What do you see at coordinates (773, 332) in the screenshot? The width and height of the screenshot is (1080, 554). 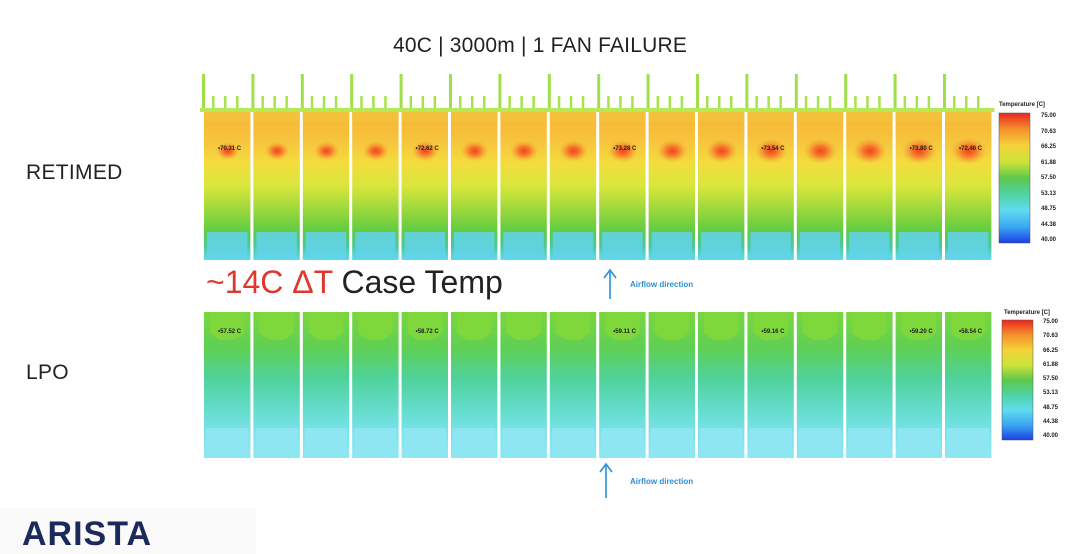 I see `lpo-probe-label: •59.16 C` at bounding box center [773, 332].